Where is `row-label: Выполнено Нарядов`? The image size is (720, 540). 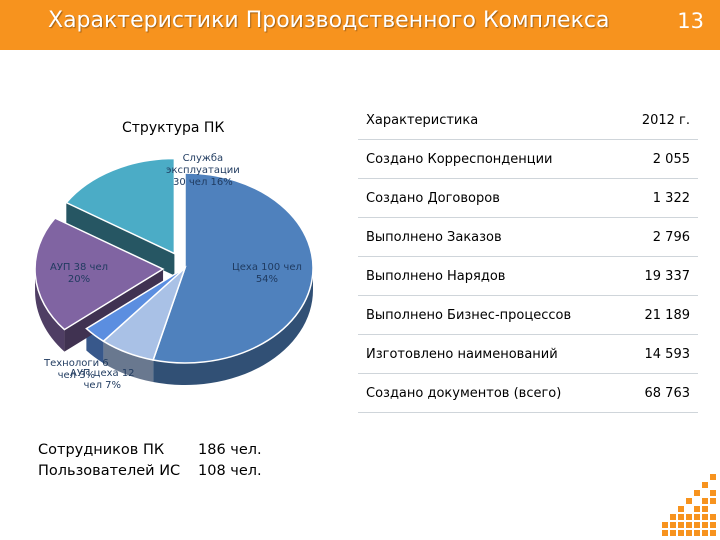
row-label: Выполнено Нарядов is located at coordinates (490, 276).